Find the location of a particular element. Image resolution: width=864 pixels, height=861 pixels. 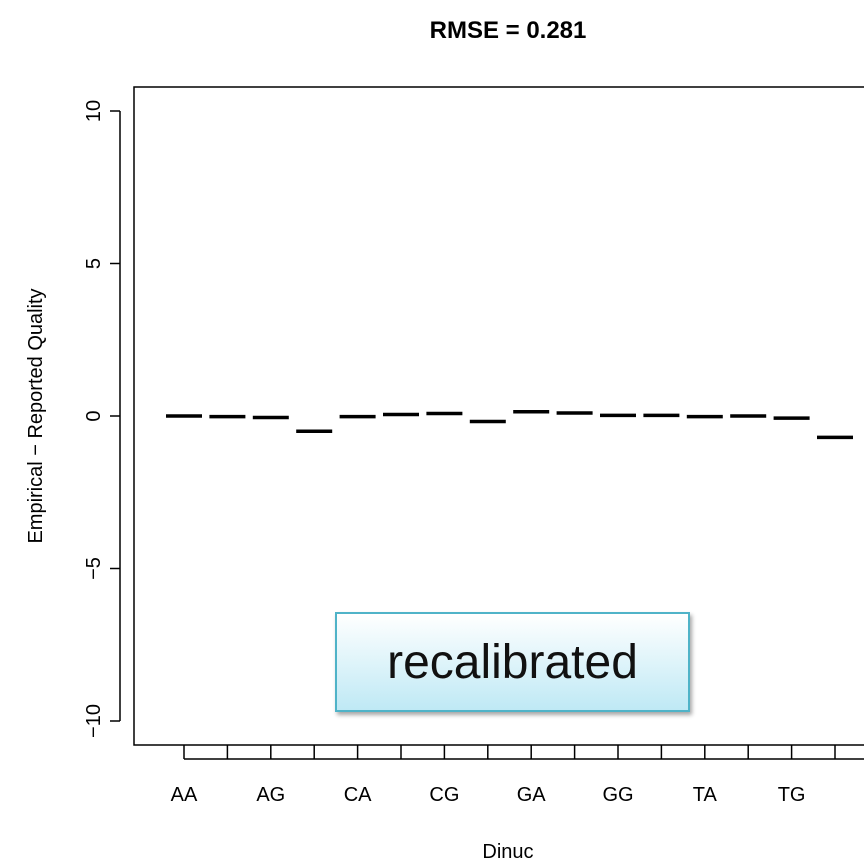

y-tick-label: 10 is located at coordinates (94, 111).